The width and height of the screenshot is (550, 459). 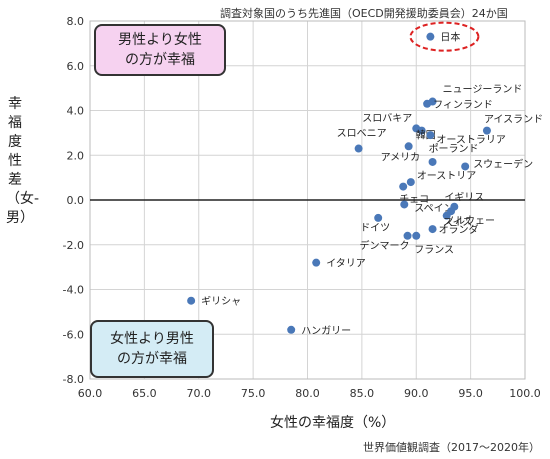 I want to click on x-tick-label: 70.0, so click(x=199, y=393).